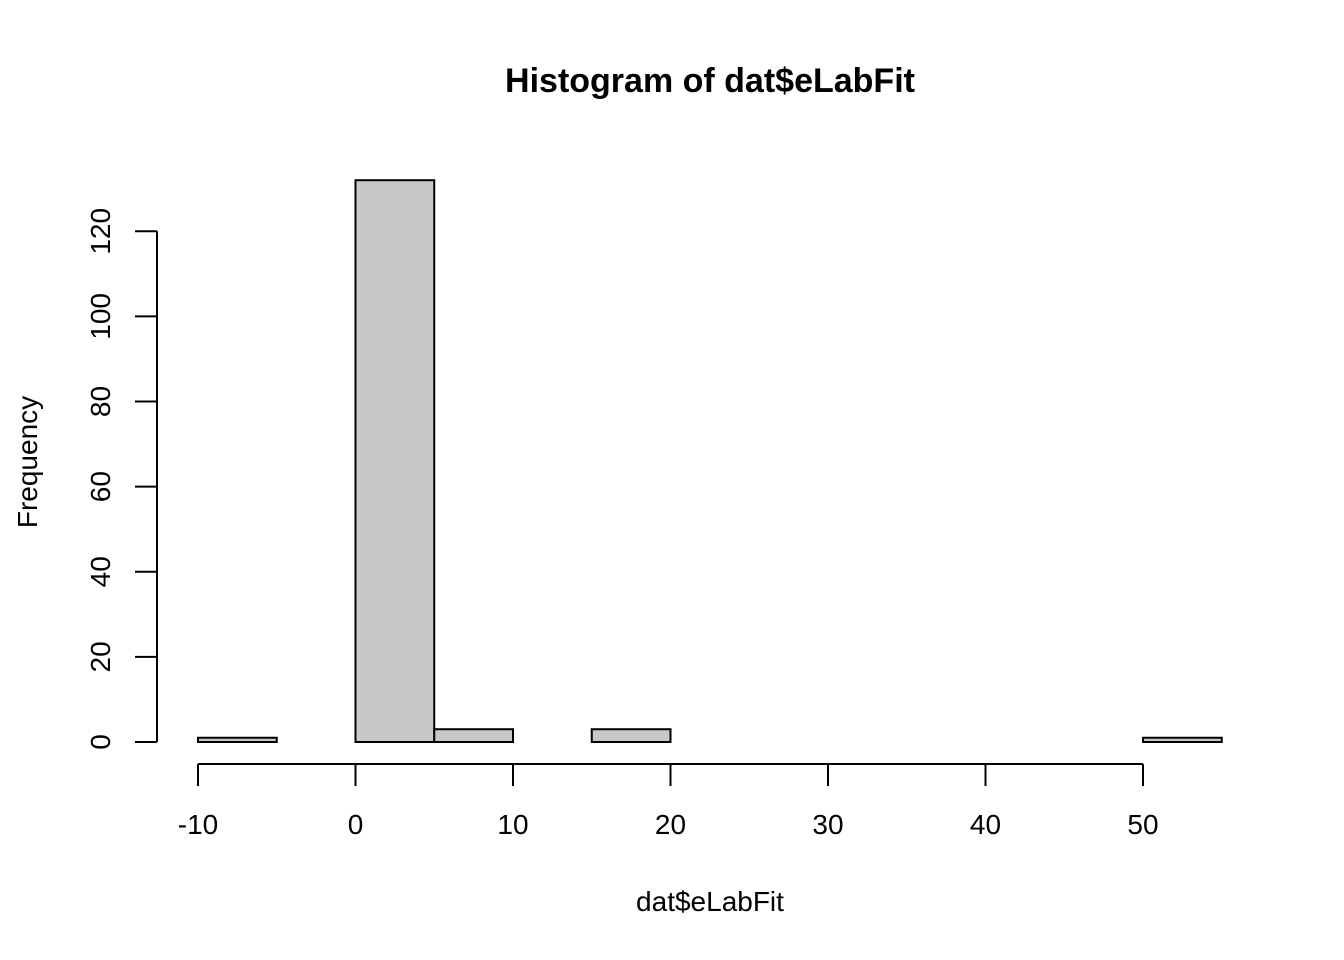 This screenshot has height=960, width=1344. Describe the element at coordinates (985, 824) in the screenshot. I see `x-tick-label: 40` at that location.